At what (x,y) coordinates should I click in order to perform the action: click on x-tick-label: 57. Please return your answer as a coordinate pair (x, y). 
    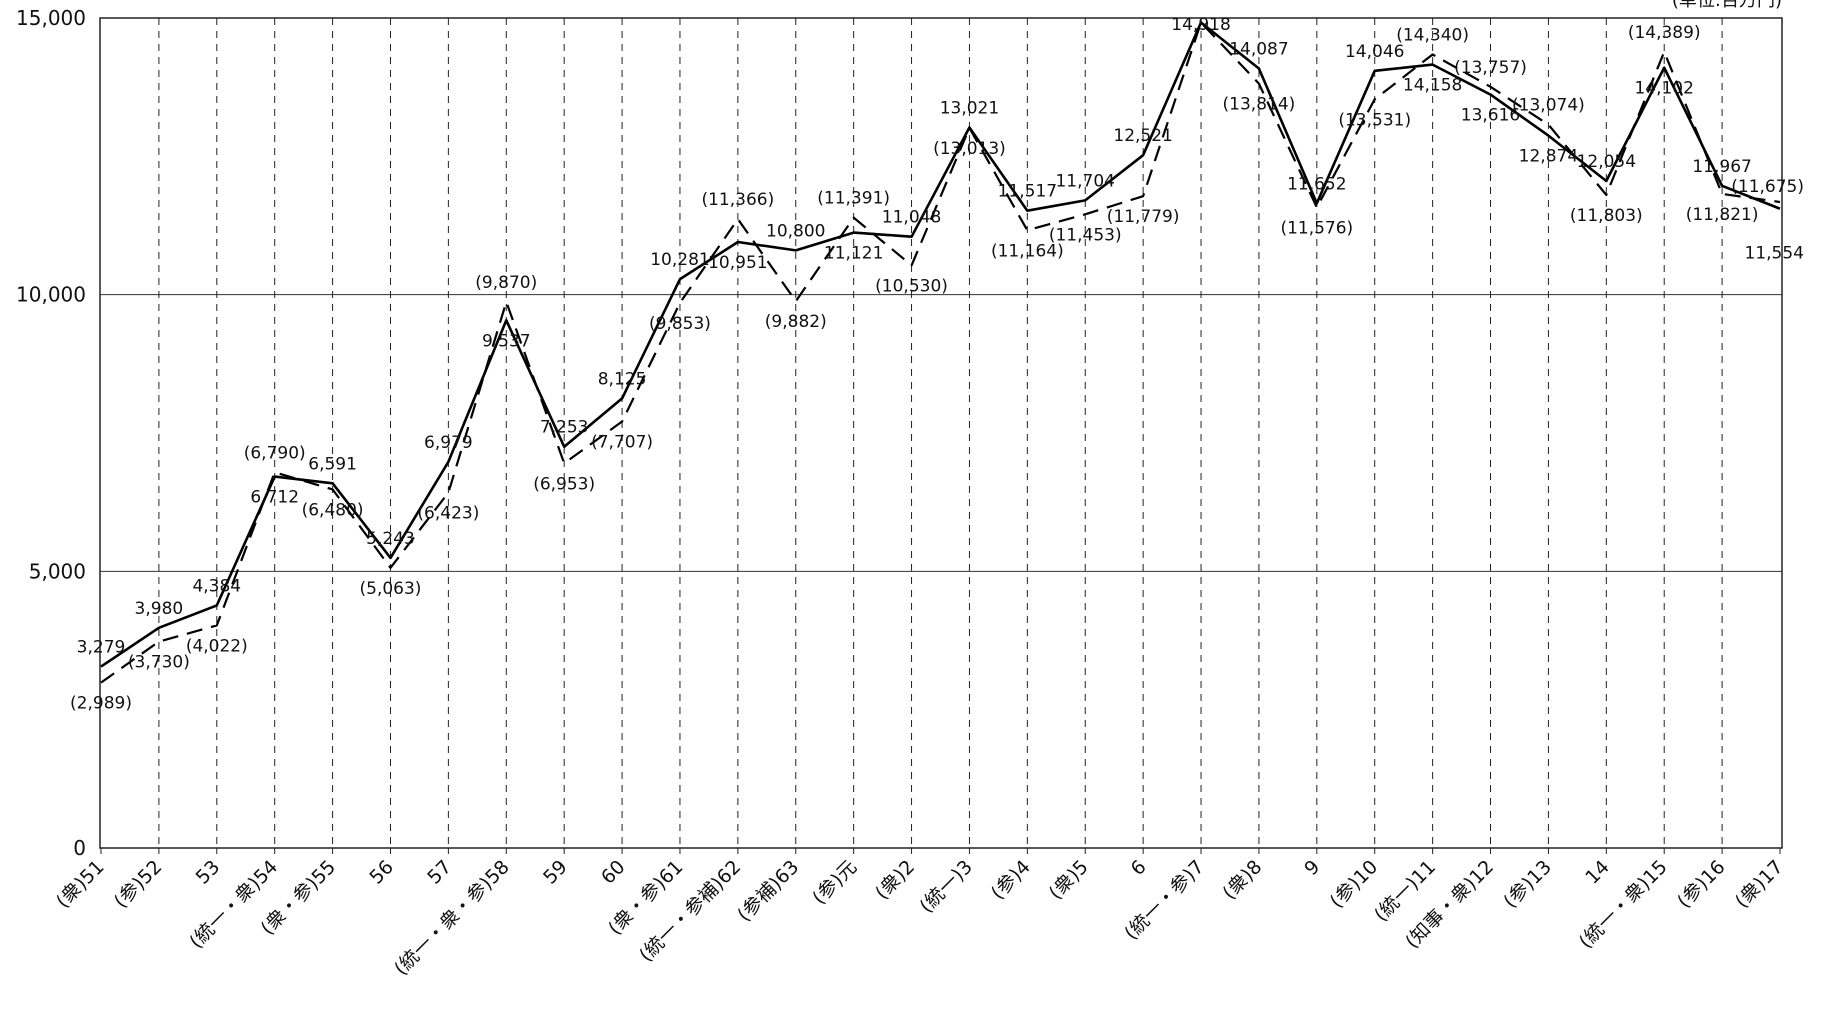
    Looking at the image, I should click on (439, 872).